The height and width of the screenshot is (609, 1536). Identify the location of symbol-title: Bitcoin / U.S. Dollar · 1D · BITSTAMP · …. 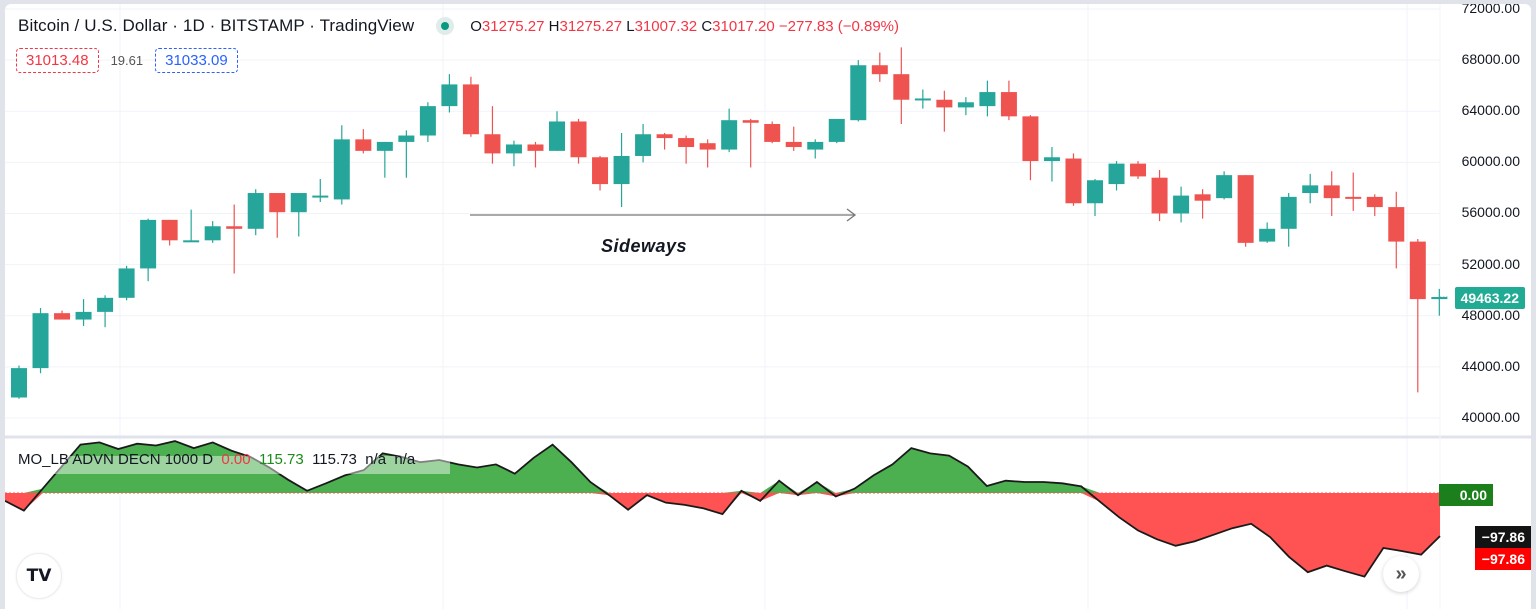
(216, 25).